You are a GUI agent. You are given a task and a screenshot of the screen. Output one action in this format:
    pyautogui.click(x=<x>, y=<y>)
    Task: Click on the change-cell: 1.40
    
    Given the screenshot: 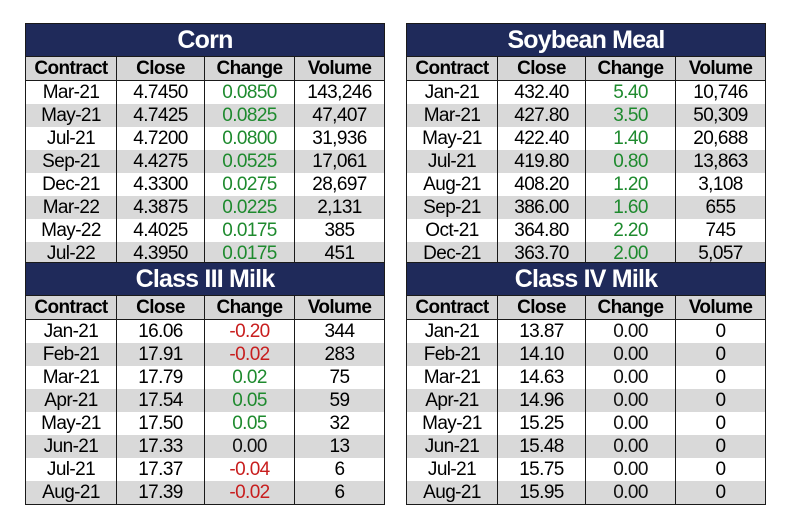 What is the action you would take?
    pyautogui.click(x=631, y=138)
    